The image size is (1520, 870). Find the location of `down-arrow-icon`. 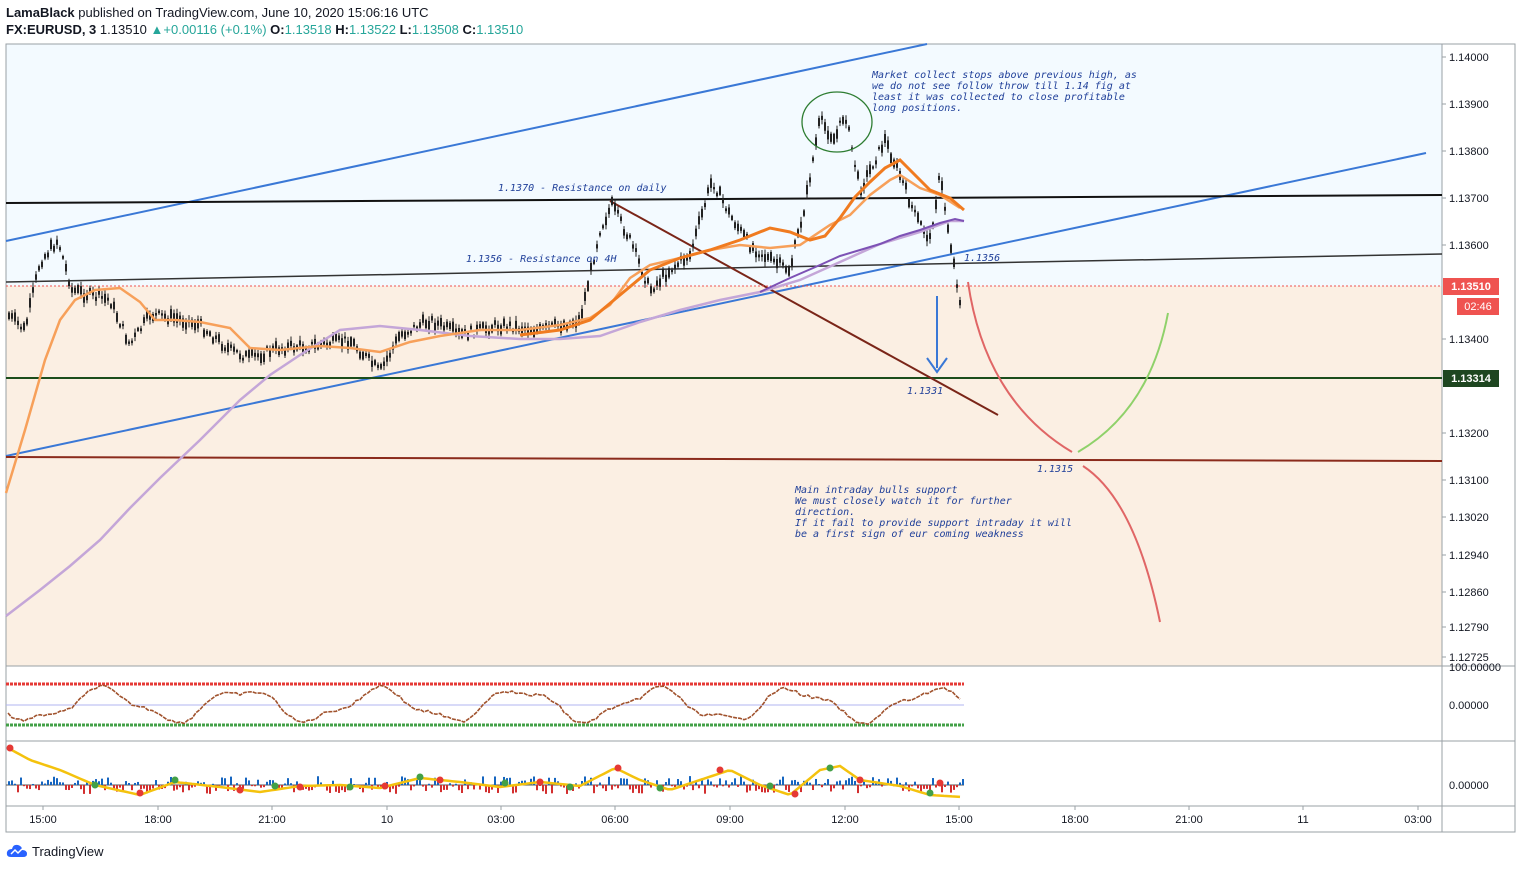

down-arrow-icon is located at coordinates (937, 365).